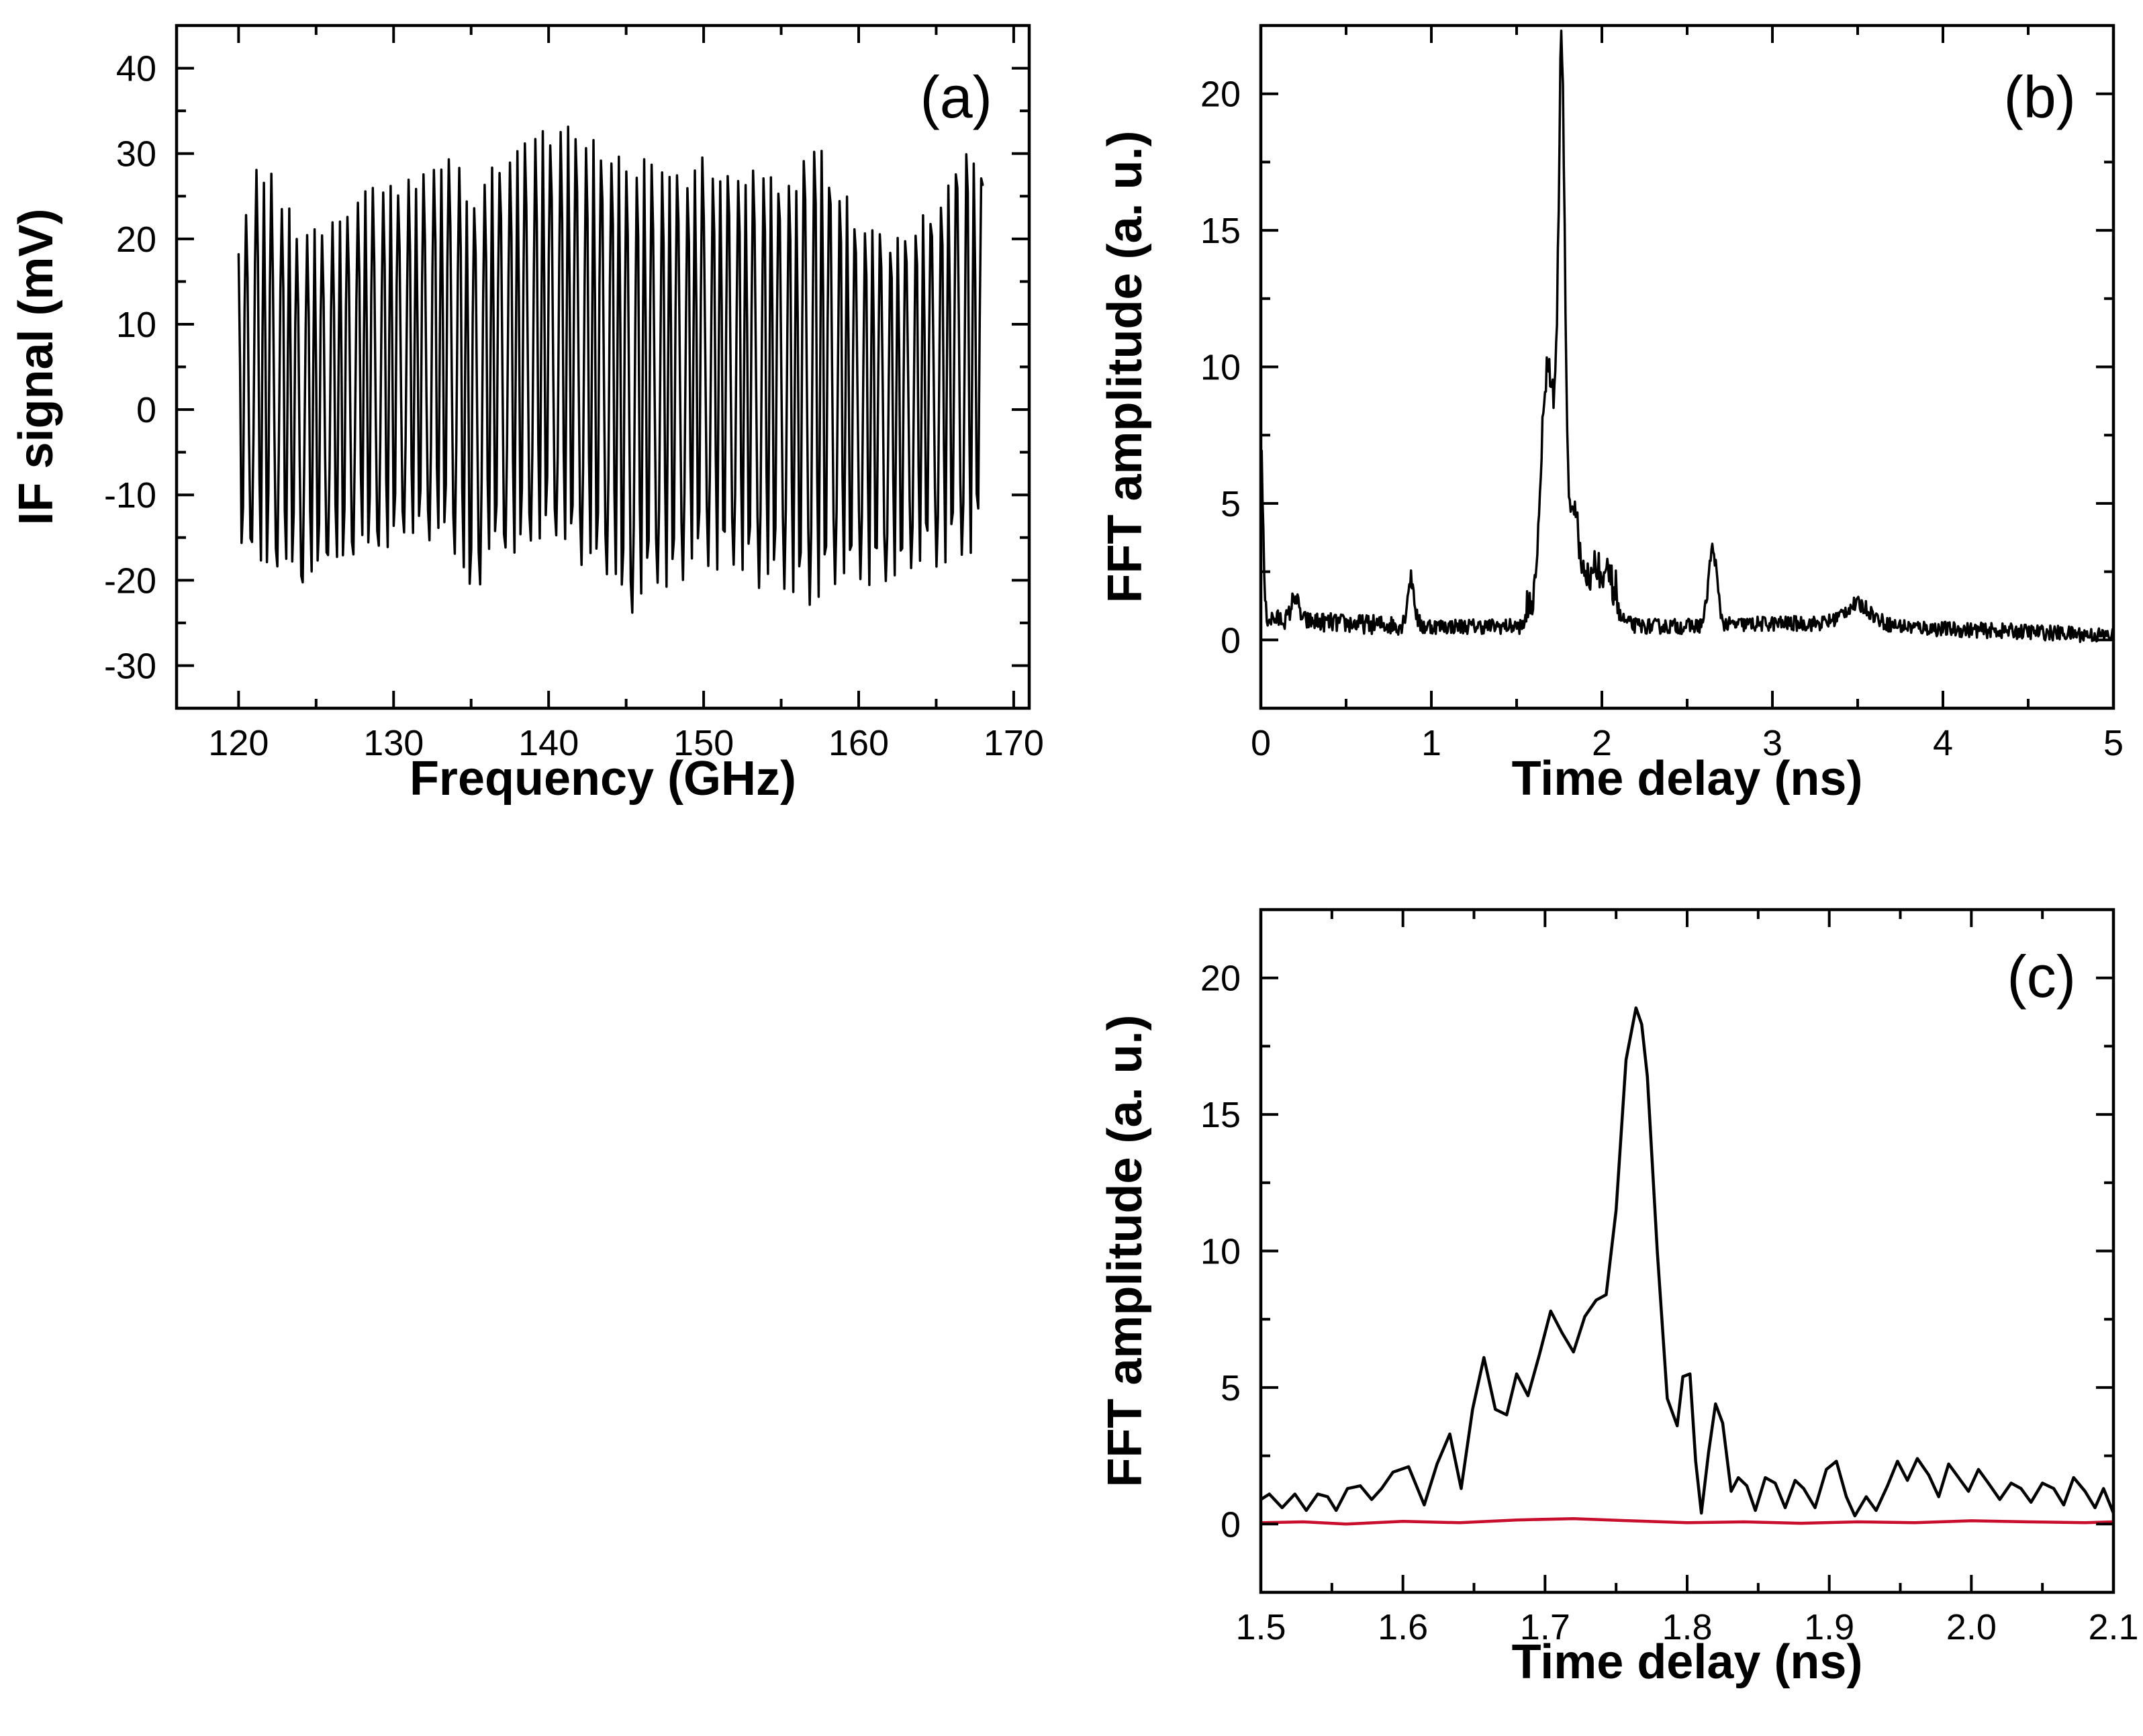 The image size is (2143, 1736). What do you see at coordinates (1602, 743) in the screenshot?
I see `x-tick-label: 2` at bounding box center [1602, 743].